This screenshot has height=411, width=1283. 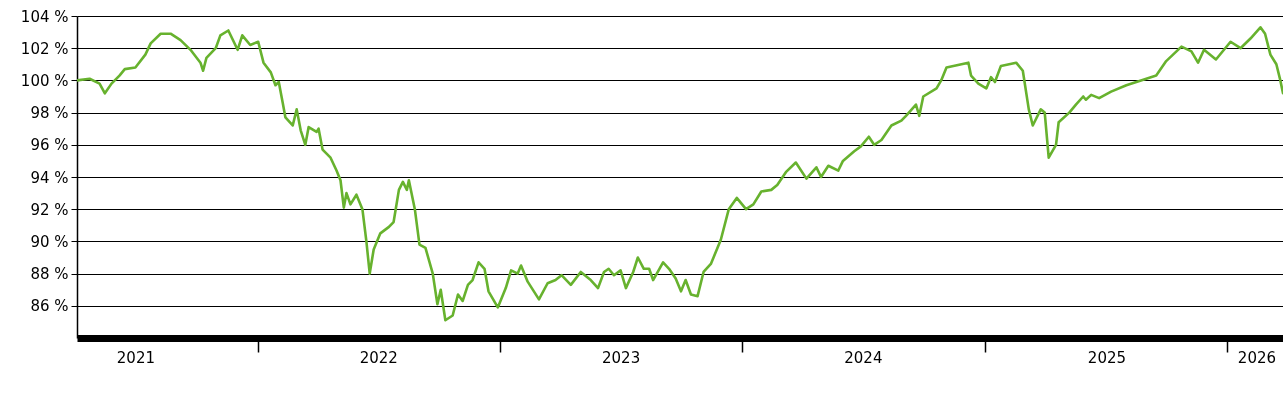 I want to click on y-tick-label: 88 %, so click(x=49, y=274).